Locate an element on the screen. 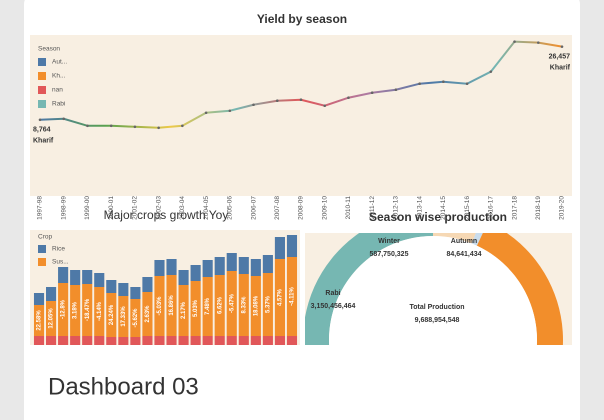 The width and height of the screenshot is (604, 420). growth-label: 6.62% is located at coordinates (220, 305).